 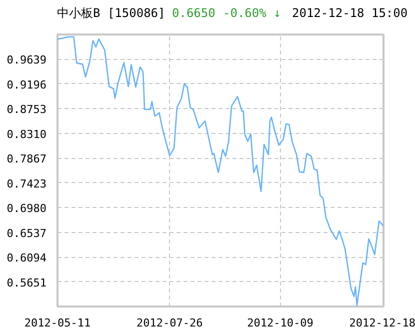 I want to click on y-tick-label: 0.5651, so click(x=26, y=283).